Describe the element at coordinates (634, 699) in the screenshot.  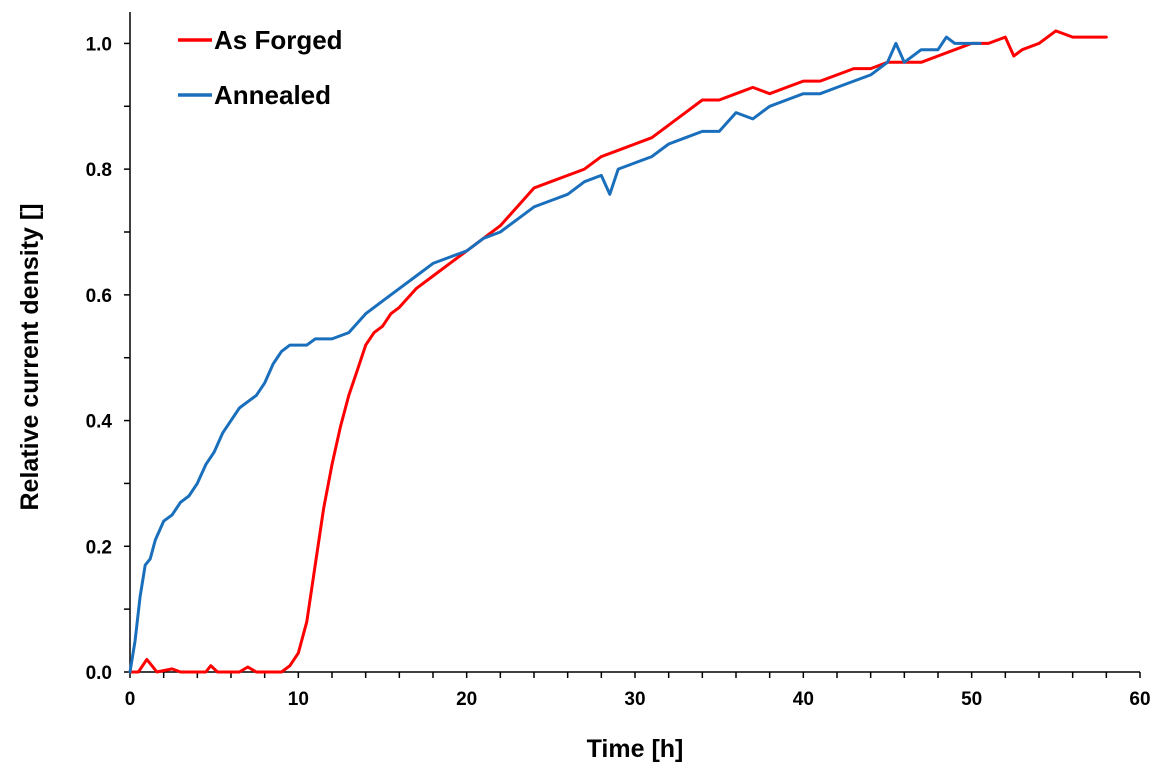
I see `x-tick-label: 30` at that location.